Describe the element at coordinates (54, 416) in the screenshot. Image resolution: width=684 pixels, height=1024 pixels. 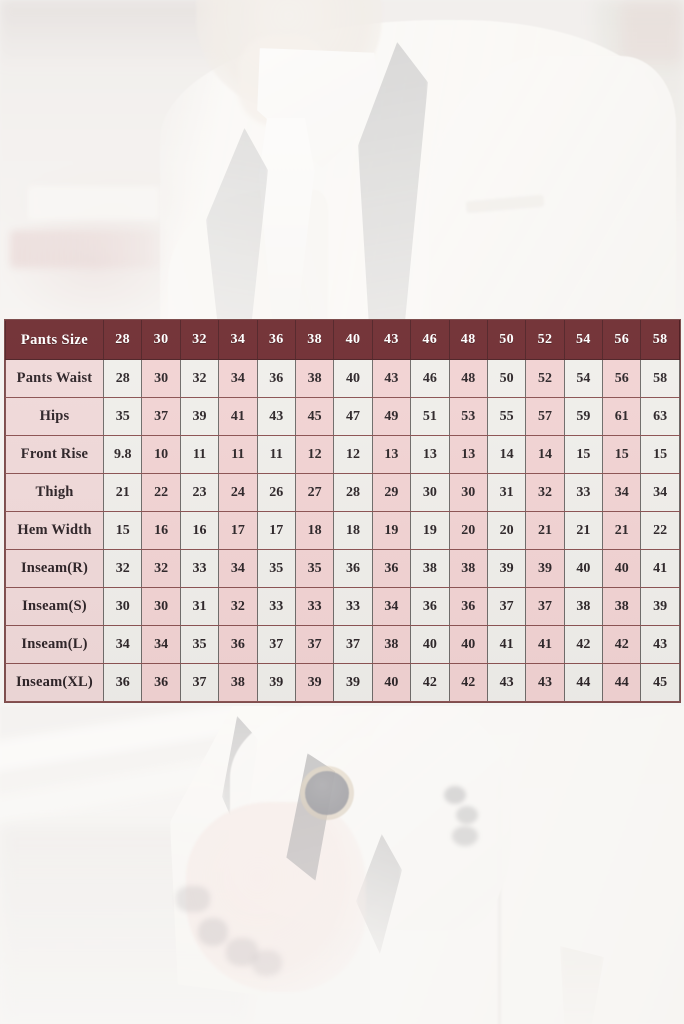
I see `measurement-row-label: Hips` at that location.